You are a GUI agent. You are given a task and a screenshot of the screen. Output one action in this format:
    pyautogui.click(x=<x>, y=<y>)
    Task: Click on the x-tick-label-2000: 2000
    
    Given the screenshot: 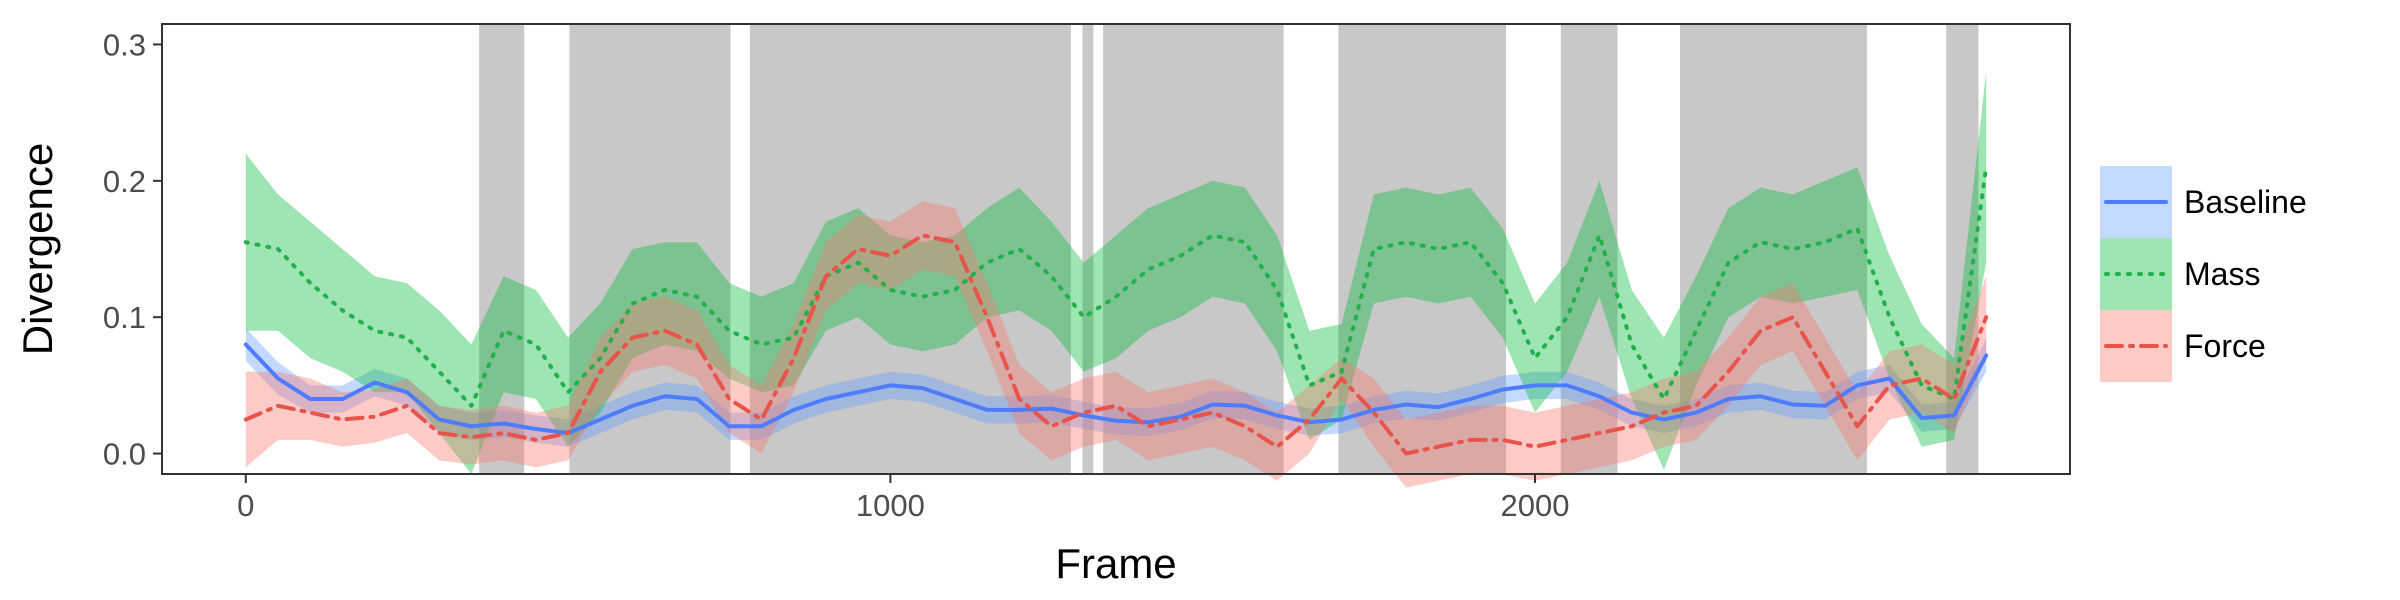 What is the action you would take?
    pyautogui.click(x=1535, y=505)
    